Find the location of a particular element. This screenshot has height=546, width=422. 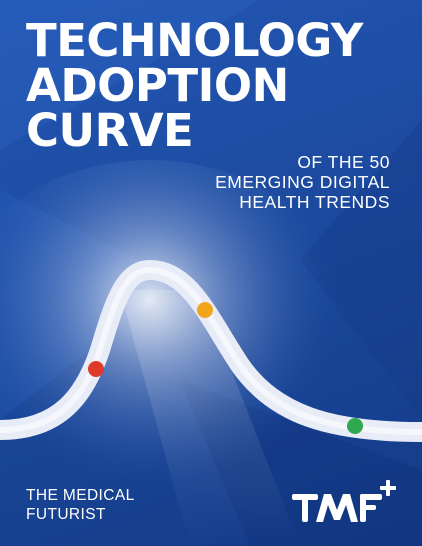

publisher-line: FUTURIST is located at coordinates (66, 514).